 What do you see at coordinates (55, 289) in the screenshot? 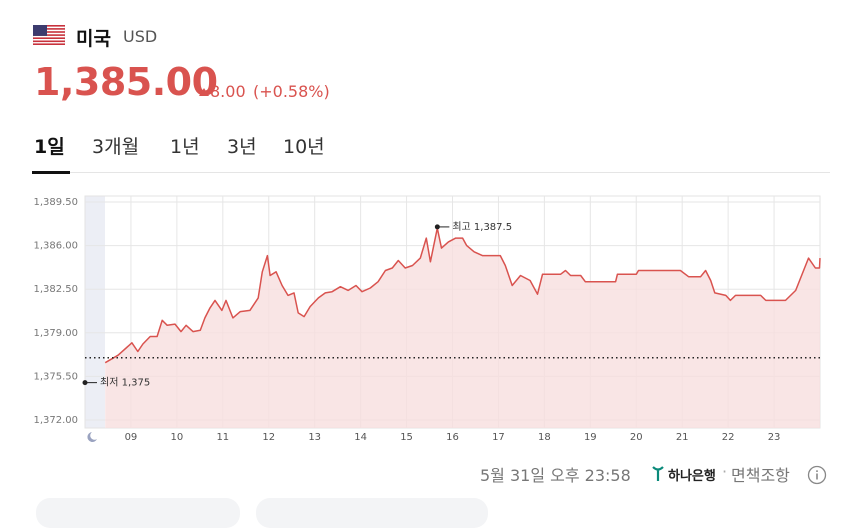
I see `y-tick-label: 1,382.50` at bounding box center [55, 289].